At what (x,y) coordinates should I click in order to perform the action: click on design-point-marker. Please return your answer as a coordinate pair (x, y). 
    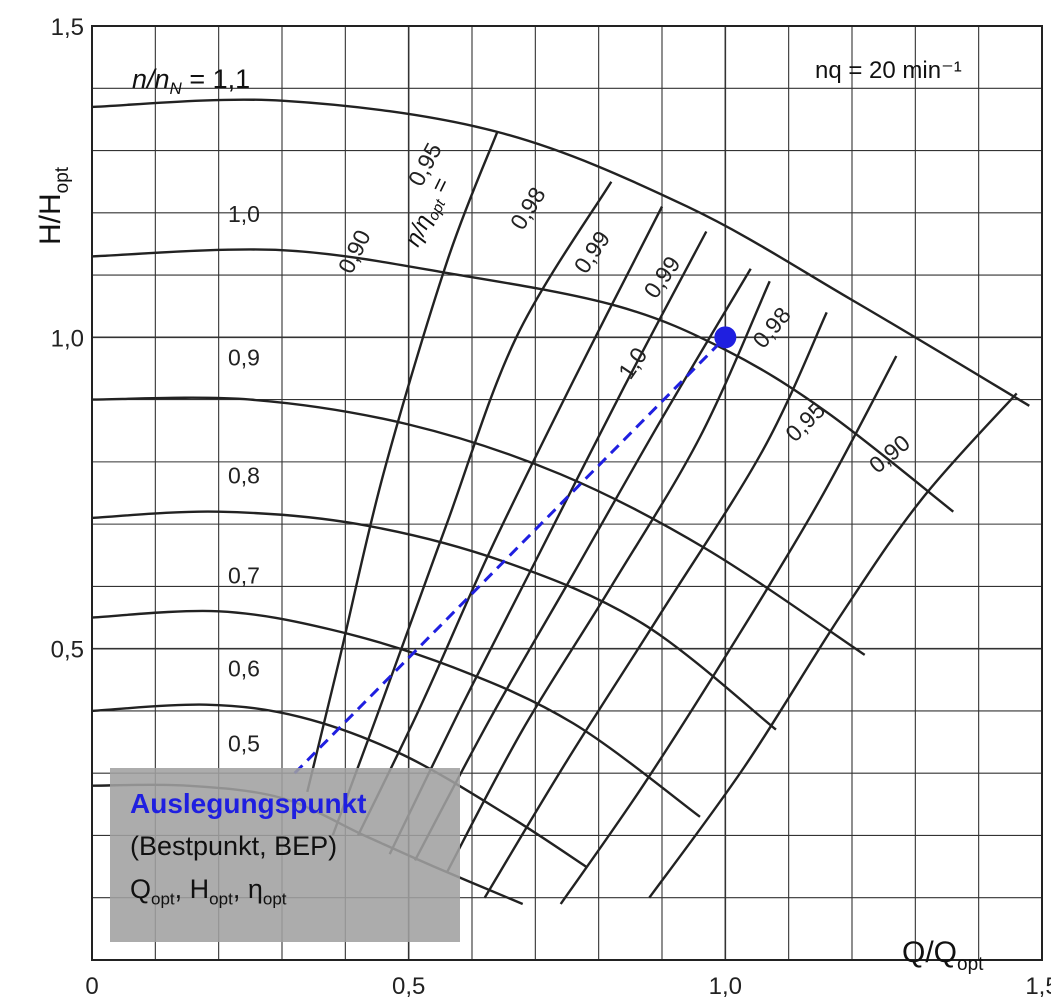
    Looking at the image, I should click on (725, 337).